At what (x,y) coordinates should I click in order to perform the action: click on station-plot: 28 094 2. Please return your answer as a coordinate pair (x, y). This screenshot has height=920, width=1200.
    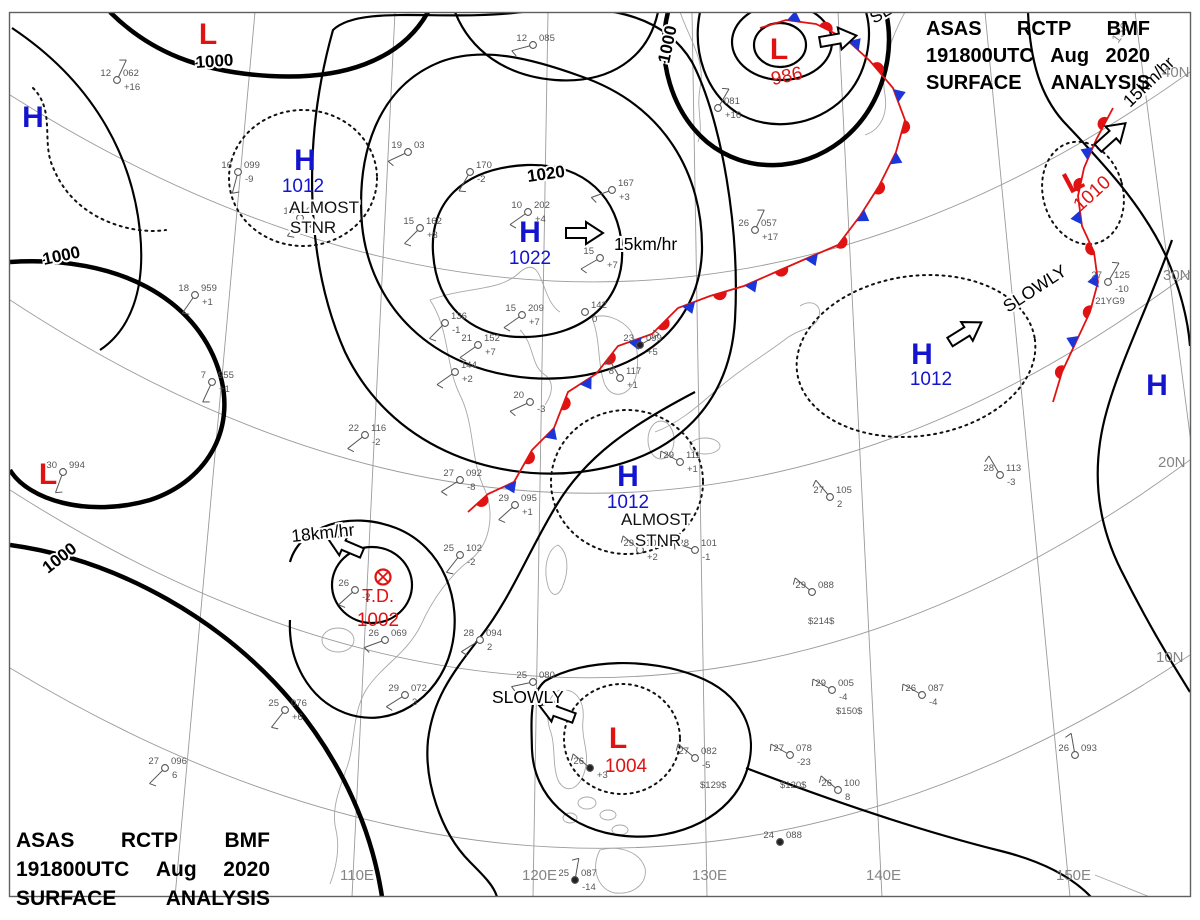
    Looking at the image, I should click on (481, 642).